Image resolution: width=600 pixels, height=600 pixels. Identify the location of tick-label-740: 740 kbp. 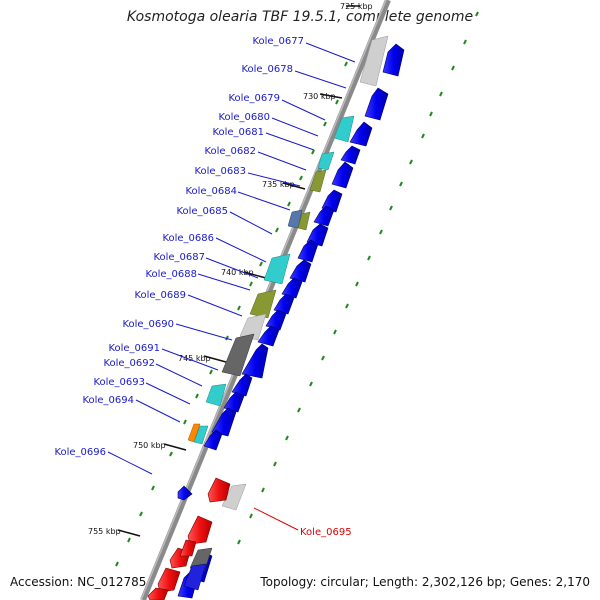
(237, 272).